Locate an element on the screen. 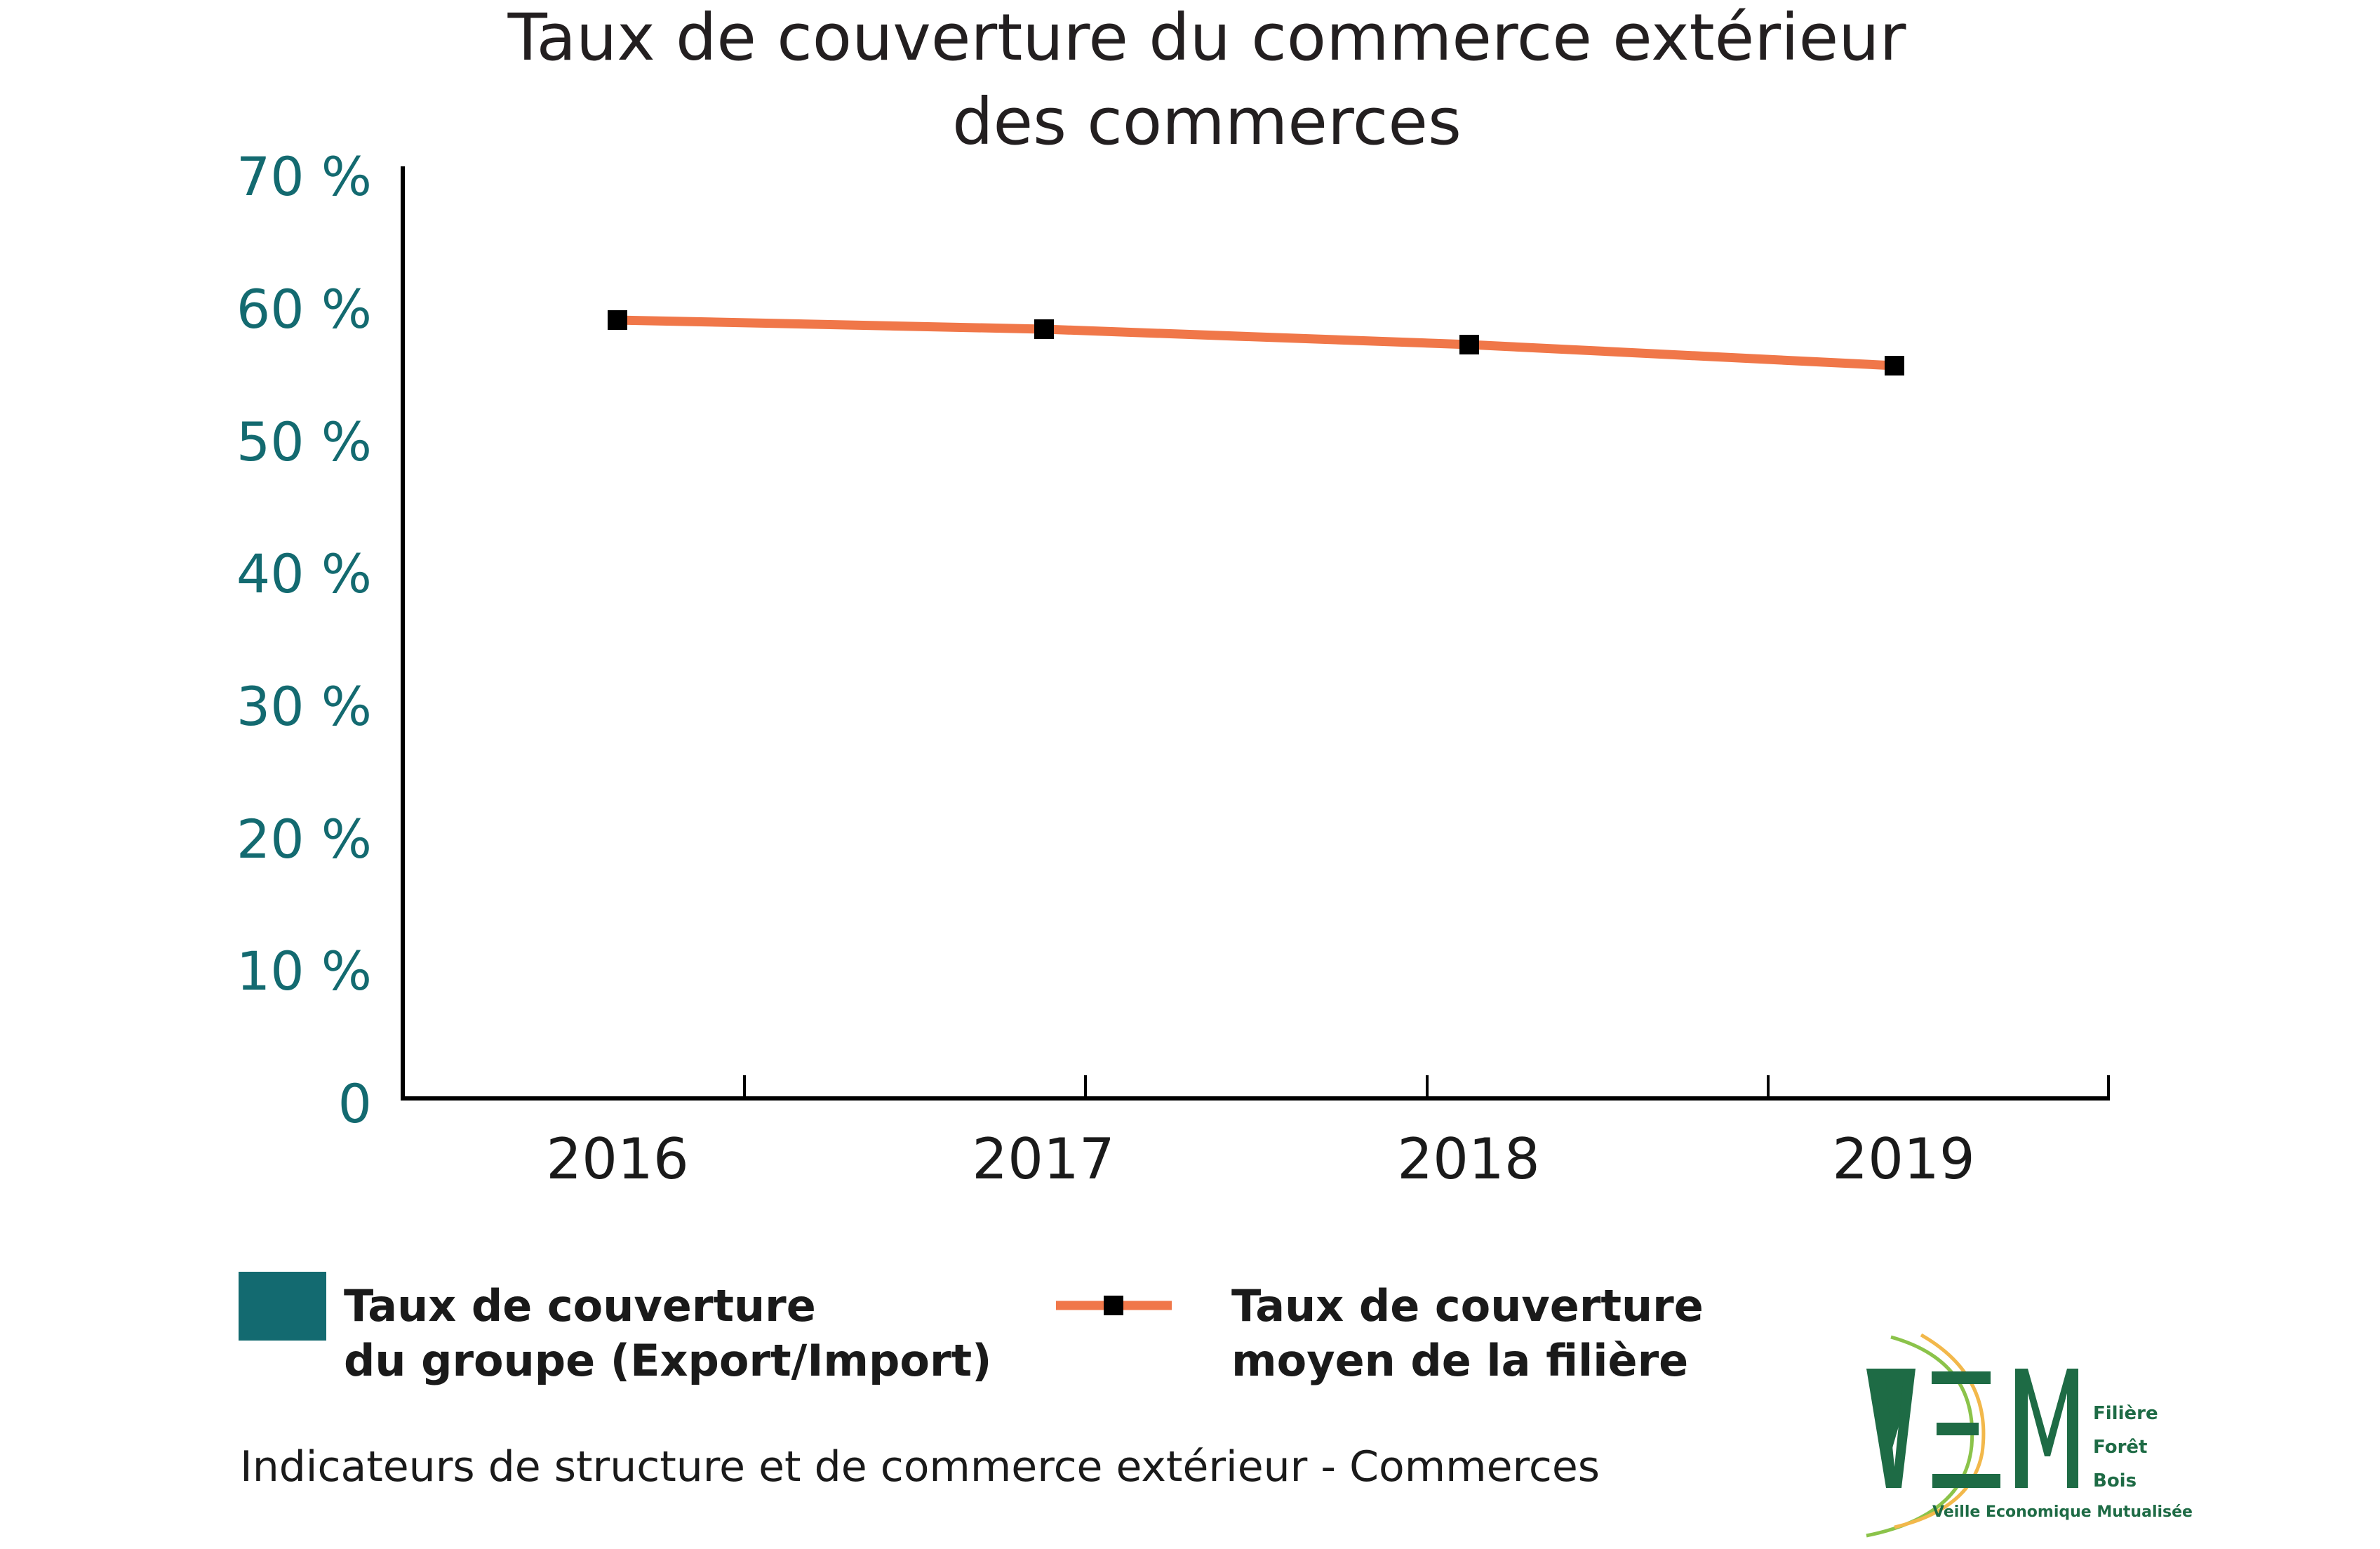 The image size is (2380, 1549). y-tick-40: 40 % is located at coordinates (304, 574).